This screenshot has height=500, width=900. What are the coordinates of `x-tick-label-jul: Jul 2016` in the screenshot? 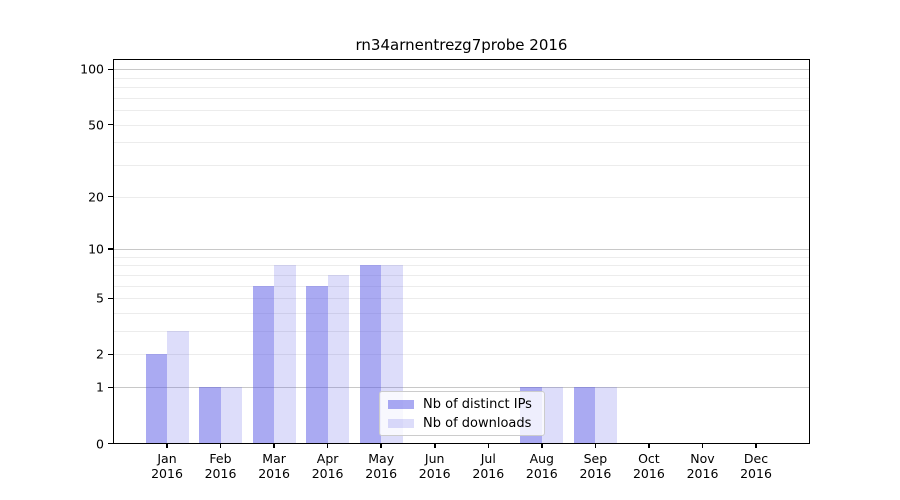 It's located at (488, 466).